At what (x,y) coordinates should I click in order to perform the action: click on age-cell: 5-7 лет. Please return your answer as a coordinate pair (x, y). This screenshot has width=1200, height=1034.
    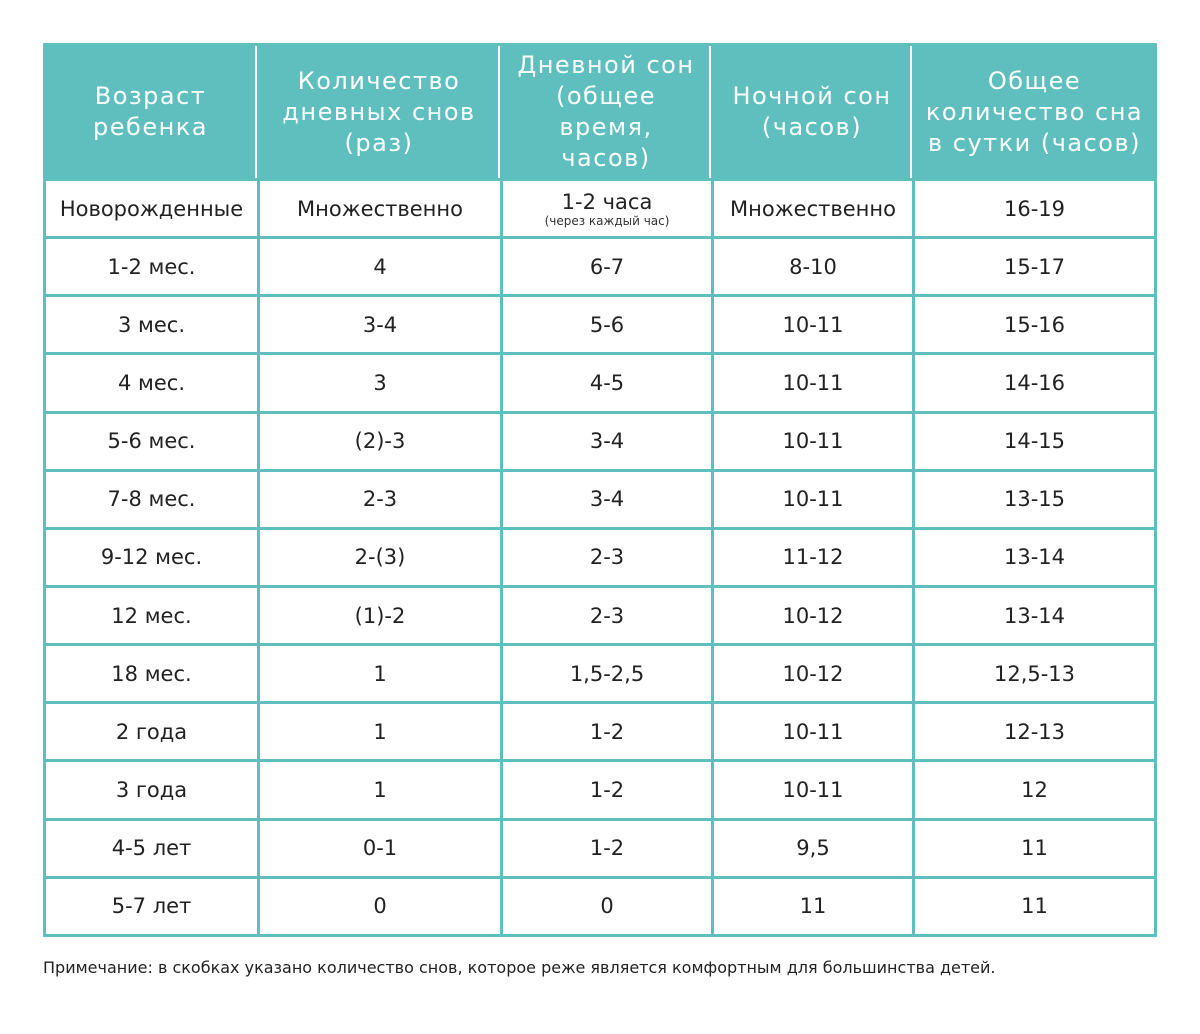
    Looking at the image, I should click on (151, 906).